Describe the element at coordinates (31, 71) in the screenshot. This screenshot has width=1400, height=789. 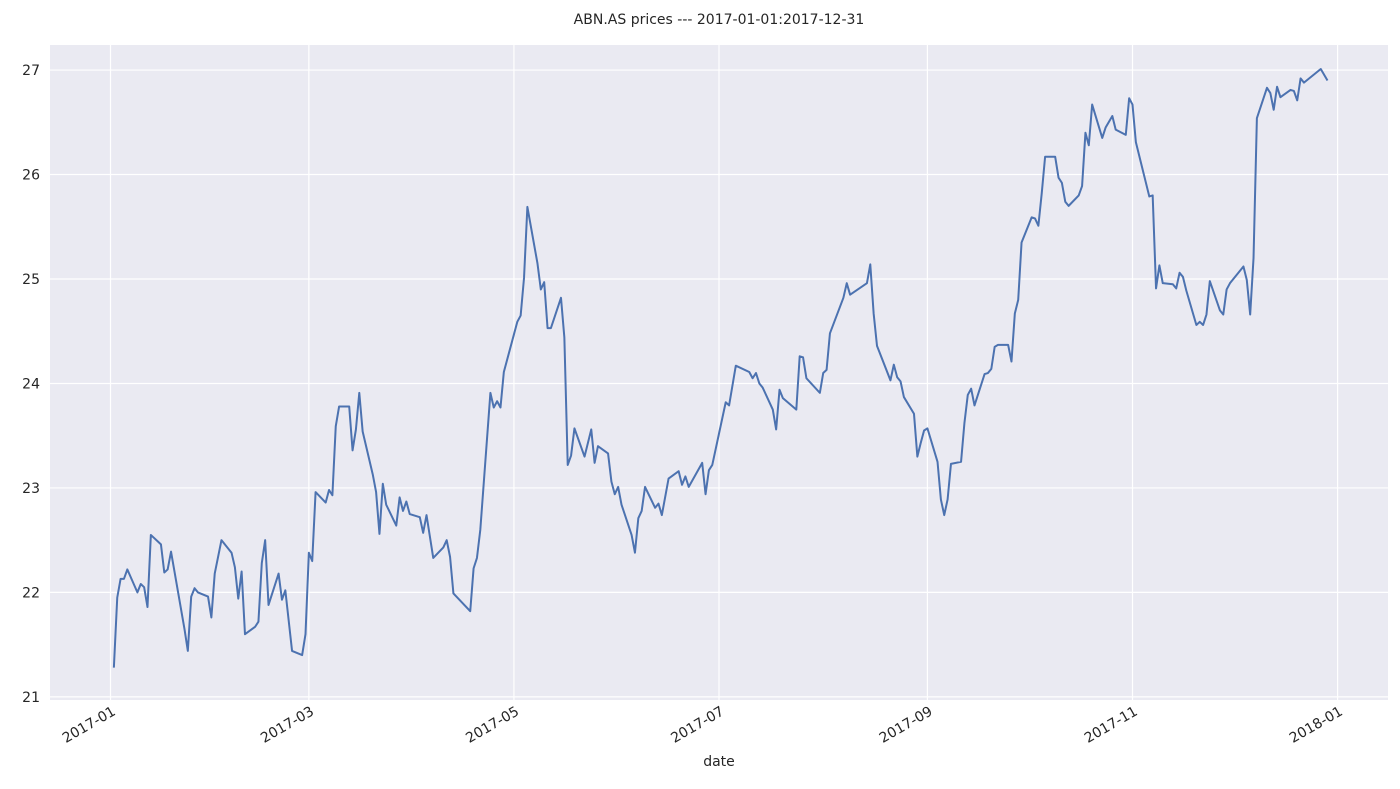
I see `y-tick-label: 27` at that location.